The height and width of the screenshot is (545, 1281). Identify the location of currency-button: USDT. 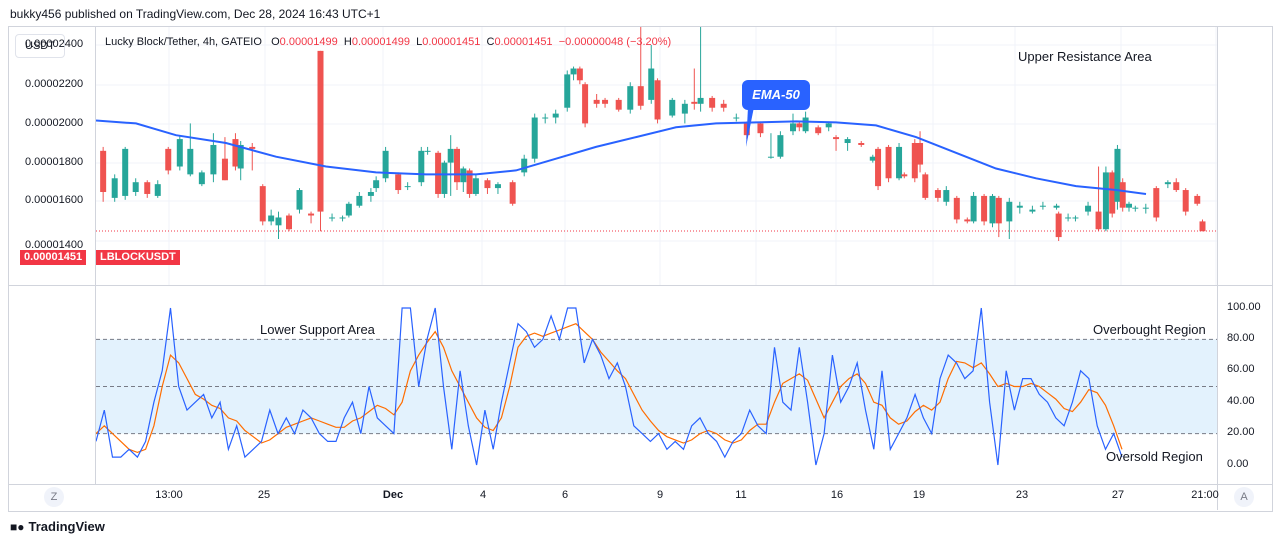
(40, 46).